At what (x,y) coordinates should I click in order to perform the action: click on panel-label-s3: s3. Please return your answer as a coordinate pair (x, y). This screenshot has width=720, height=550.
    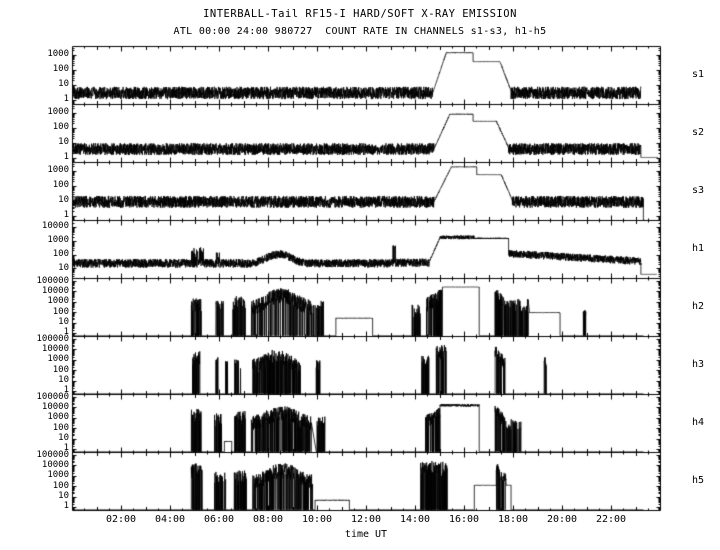
    Looking at the image, I should click on (698, 190).